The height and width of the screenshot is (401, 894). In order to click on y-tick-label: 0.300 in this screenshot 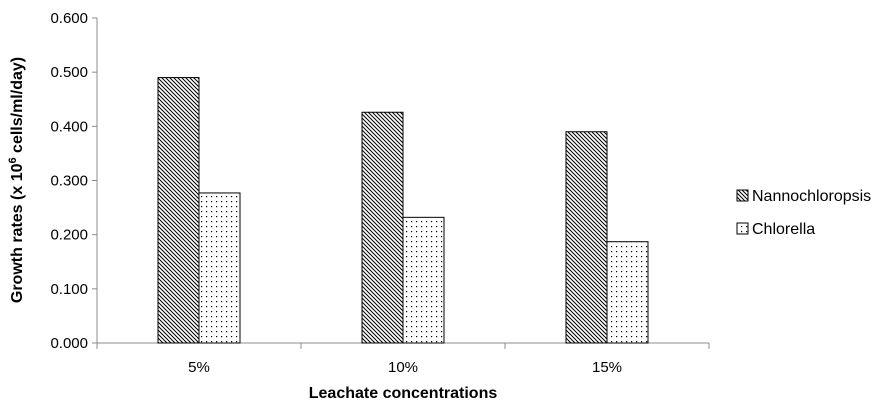, I will do `click(69, 181)`.